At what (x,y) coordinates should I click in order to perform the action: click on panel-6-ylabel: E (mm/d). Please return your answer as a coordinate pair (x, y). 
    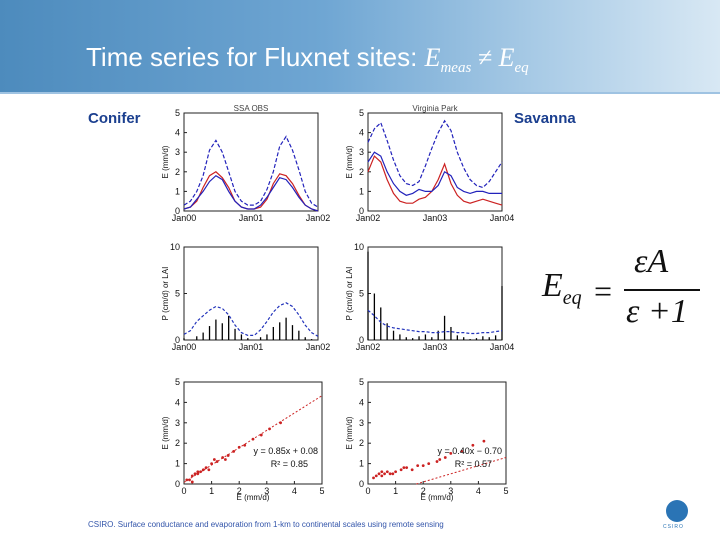
    Looking at the image, I should click on (349, 432).